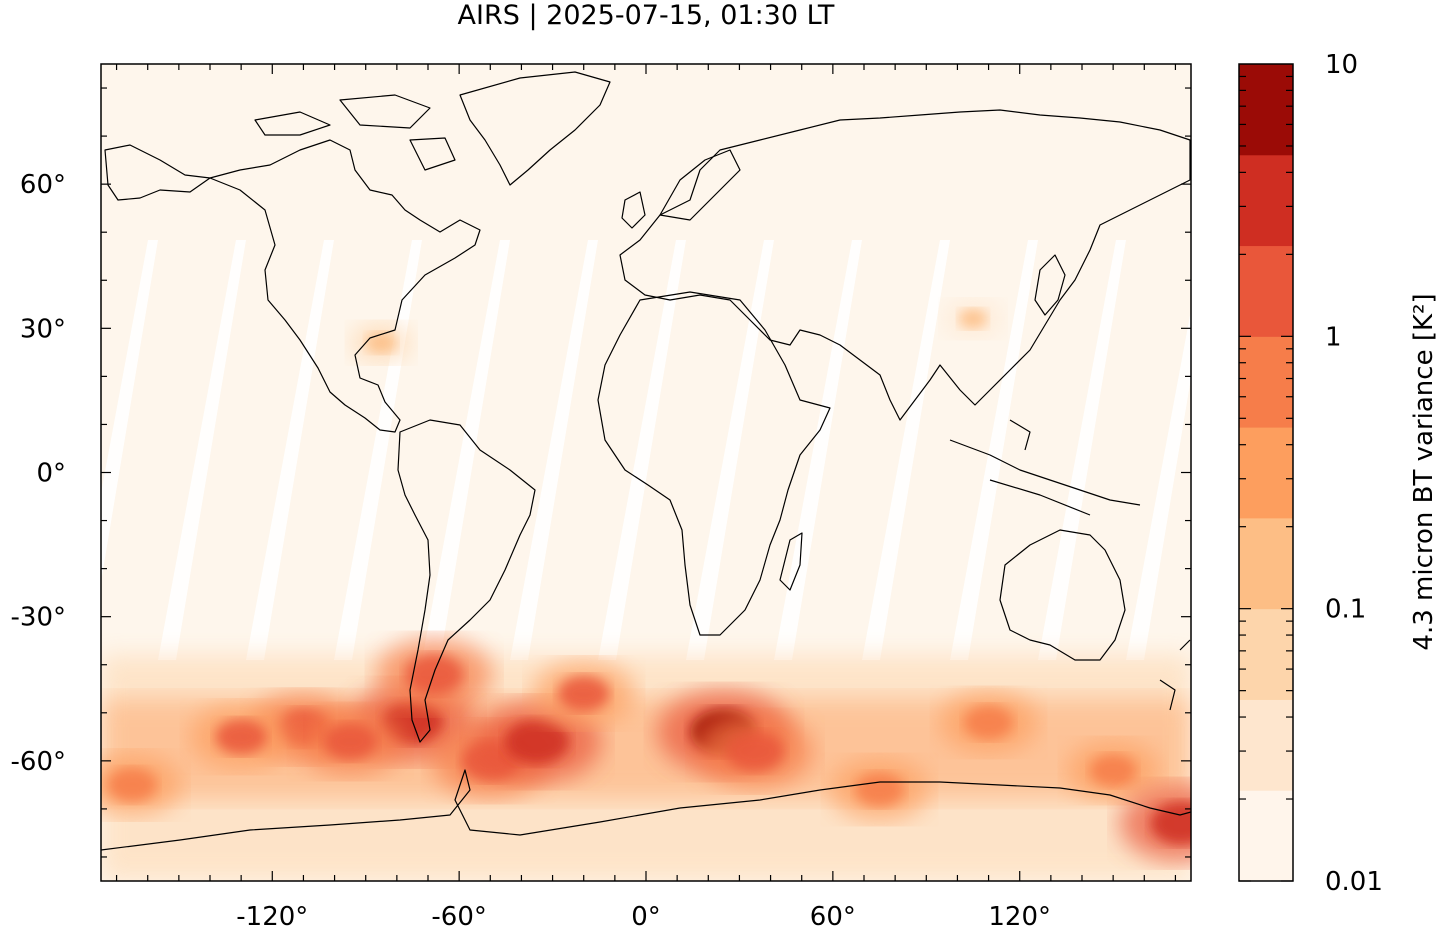 The width and height of the screenshot is (1442, 935). Describe the element at coordinates (1050, 285) in the screenshot. I see `coast-japan` at that location.